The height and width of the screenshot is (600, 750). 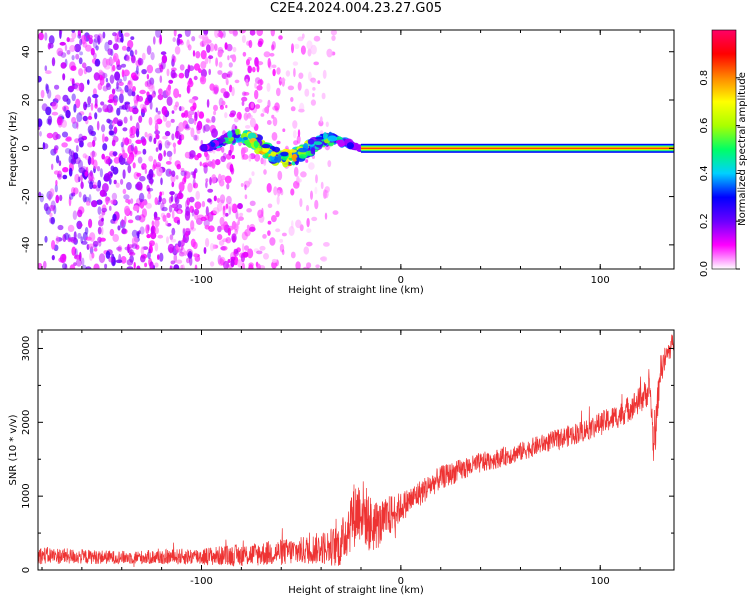 What do you see at coordinates (704, 269) in the screenshot?
I see `colorbar-tick-label: 0.0` at bounding box center [704, 269].